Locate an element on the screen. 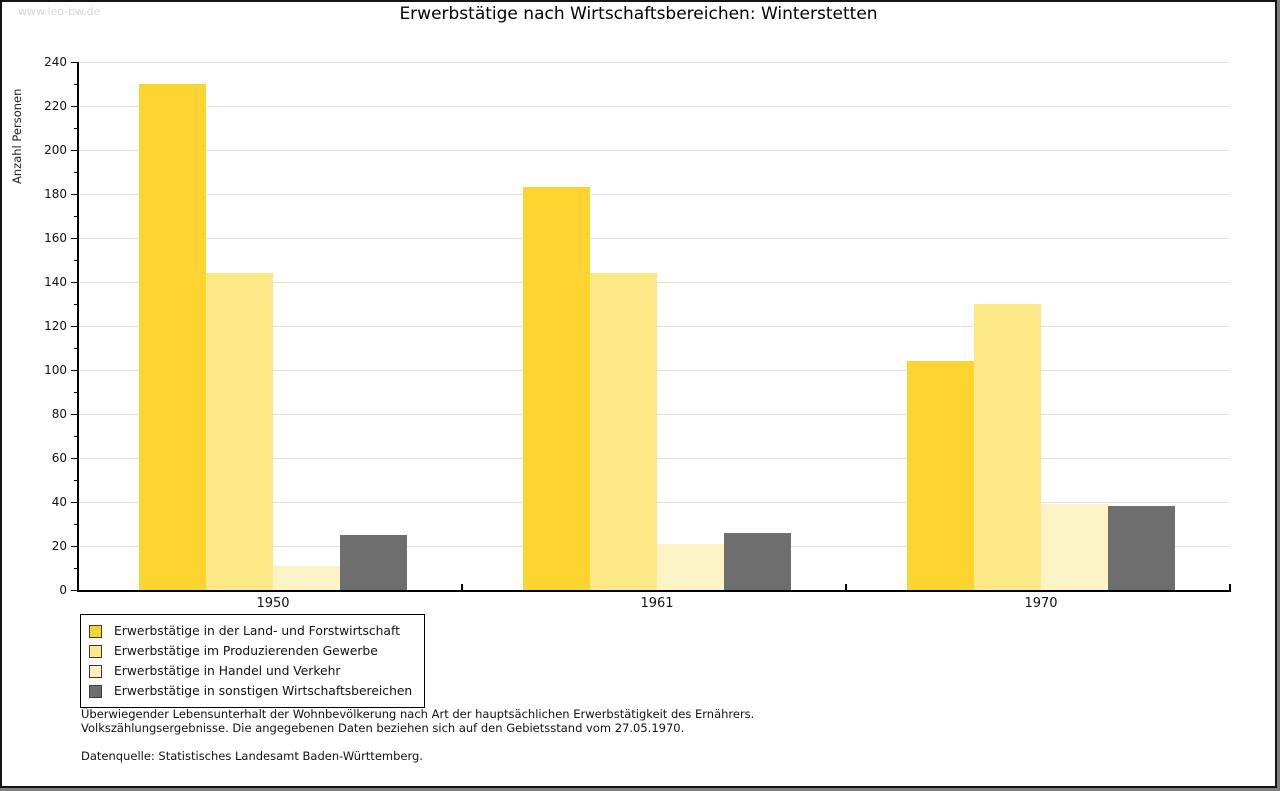 This screenshot has height=791, width=1280. y-tick-label: 240 is located at coordinates (55, 62).